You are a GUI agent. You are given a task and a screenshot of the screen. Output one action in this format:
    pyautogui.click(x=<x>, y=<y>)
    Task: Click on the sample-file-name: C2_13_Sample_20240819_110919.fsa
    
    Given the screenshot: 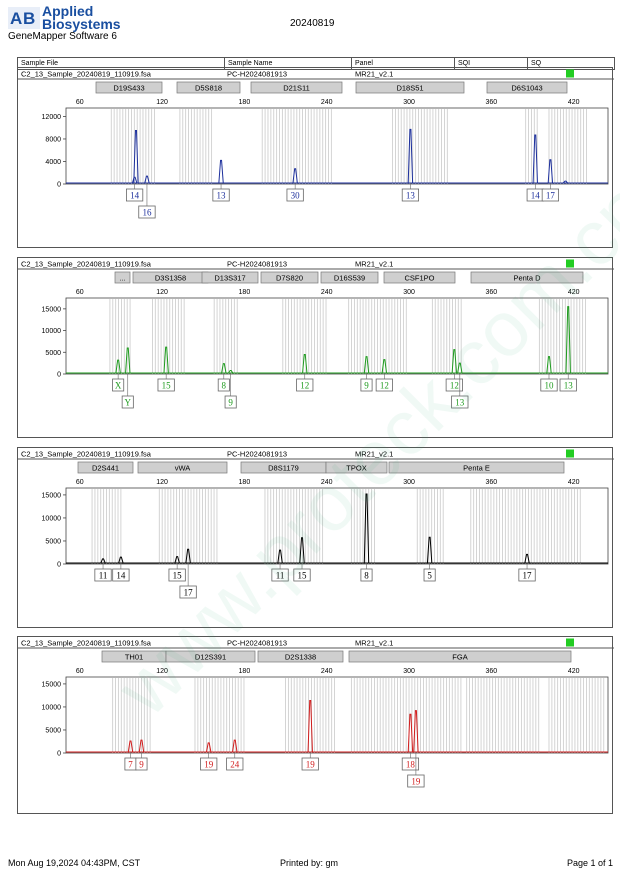 What is the action you would take?
    pyautogui.click(x=86, y=264)
    